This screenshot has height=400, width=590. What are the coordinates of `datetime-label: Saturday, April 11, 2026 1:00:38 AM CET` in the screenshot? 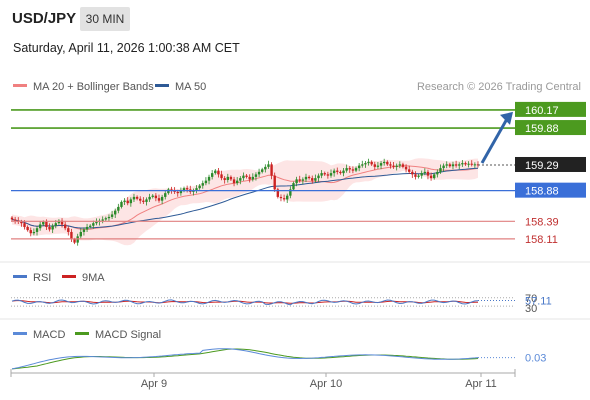 It's located at (126, 48).